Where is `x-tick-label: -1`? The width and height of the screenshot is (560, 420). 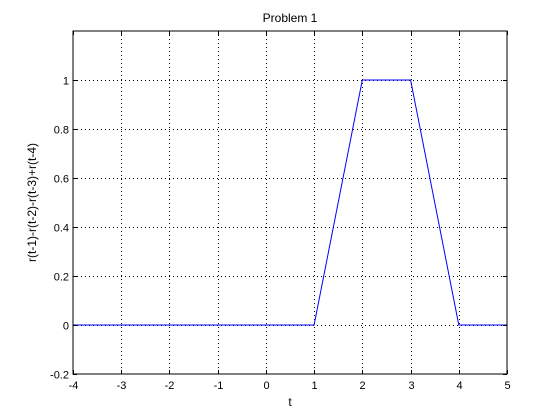
x-tick-label: -1 is located at coordinates (219, 386).